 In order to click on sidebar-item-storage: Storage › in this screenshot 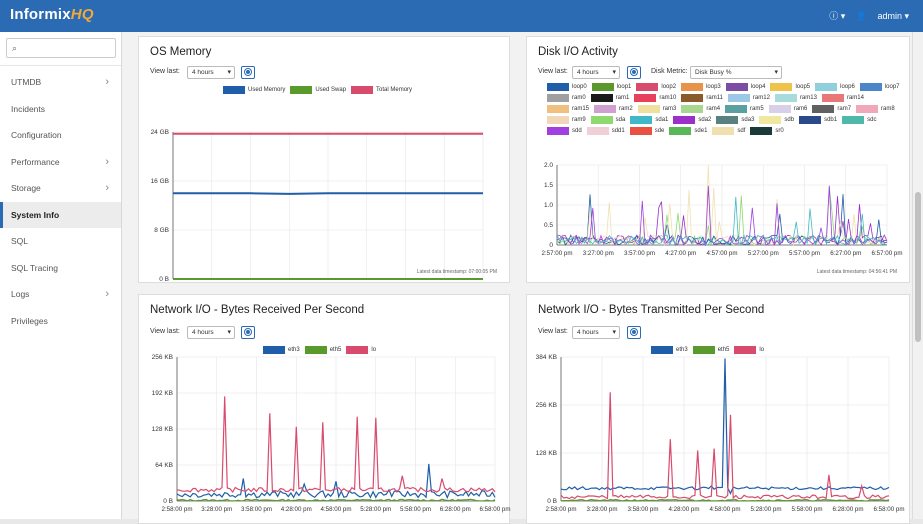, I will do `click(60, 188)`.